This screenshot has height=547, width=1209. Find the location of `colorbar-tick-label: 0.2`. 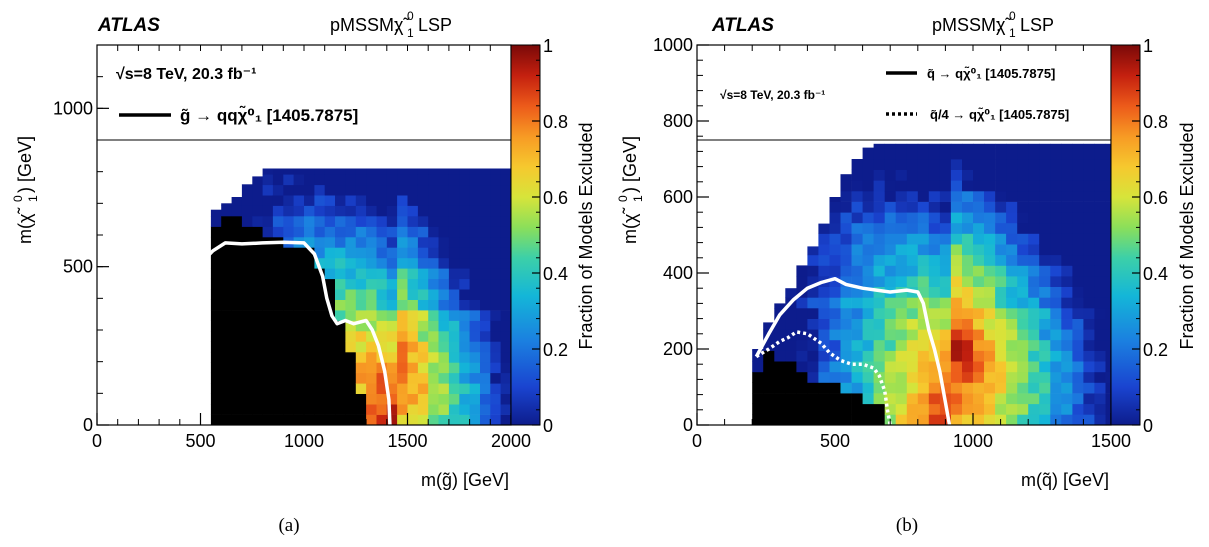

colorbar-tick-label: 0.2 is located at coordinates (1155, 350).